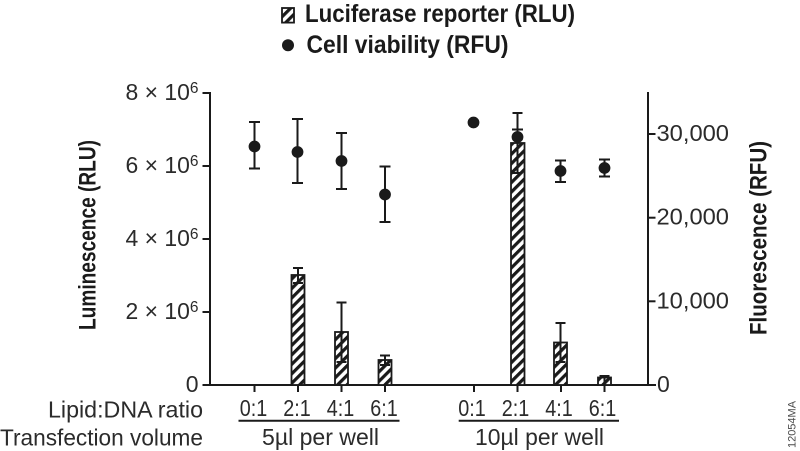 This screenshot has height=451, width=800. Describe the element at coordinates (693, 133) in the screenshot. I see `svg-text: 30,000` at that location.